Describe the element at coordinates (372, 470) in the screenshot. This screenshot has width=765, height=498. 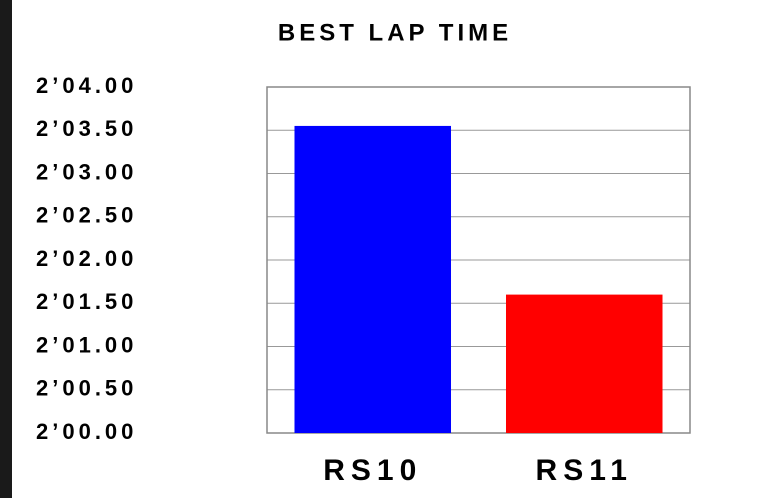
I see `x-tick-label: RS10` at that location.